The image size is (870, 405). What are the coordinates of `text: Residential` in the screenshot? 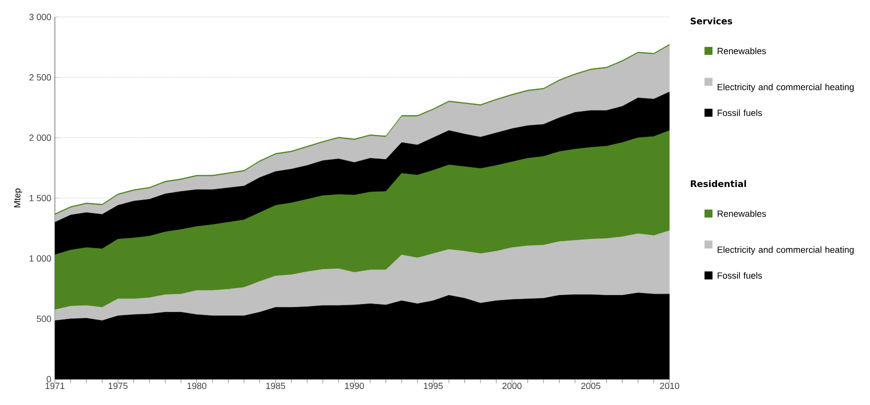 It's located at (718, 184).